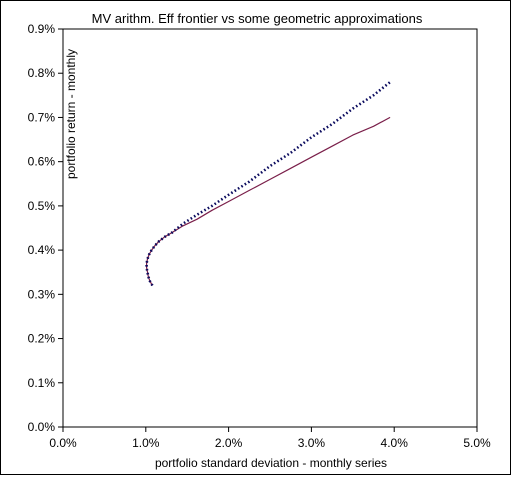 The image size is (511, 479). What do you see at coordinates (270, 438) in the screenshot?
I see `x-axis-ticks: 0.0% 1.0% 2.0% 3.0% 4.0% 5.0%` at bounding box center [270, 438].